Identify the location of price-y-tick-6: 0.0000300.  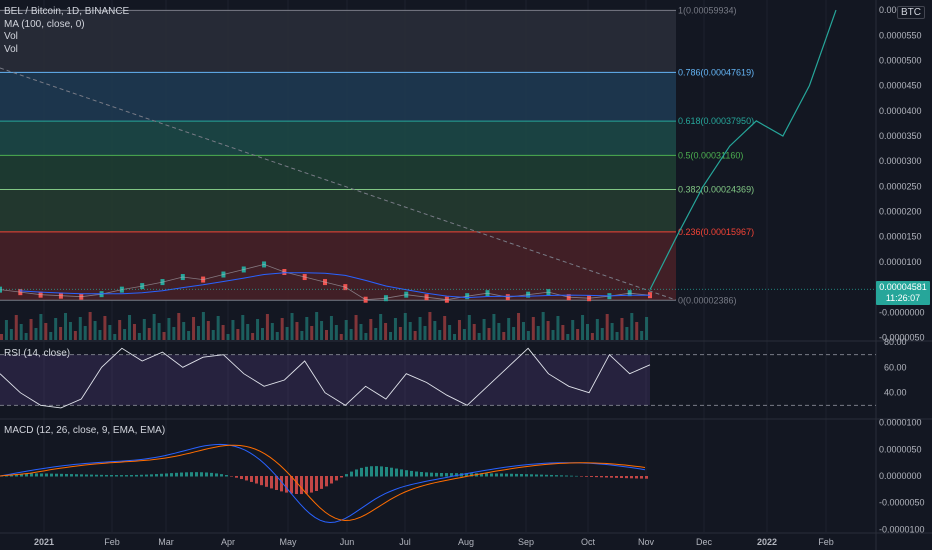
(900, 161).